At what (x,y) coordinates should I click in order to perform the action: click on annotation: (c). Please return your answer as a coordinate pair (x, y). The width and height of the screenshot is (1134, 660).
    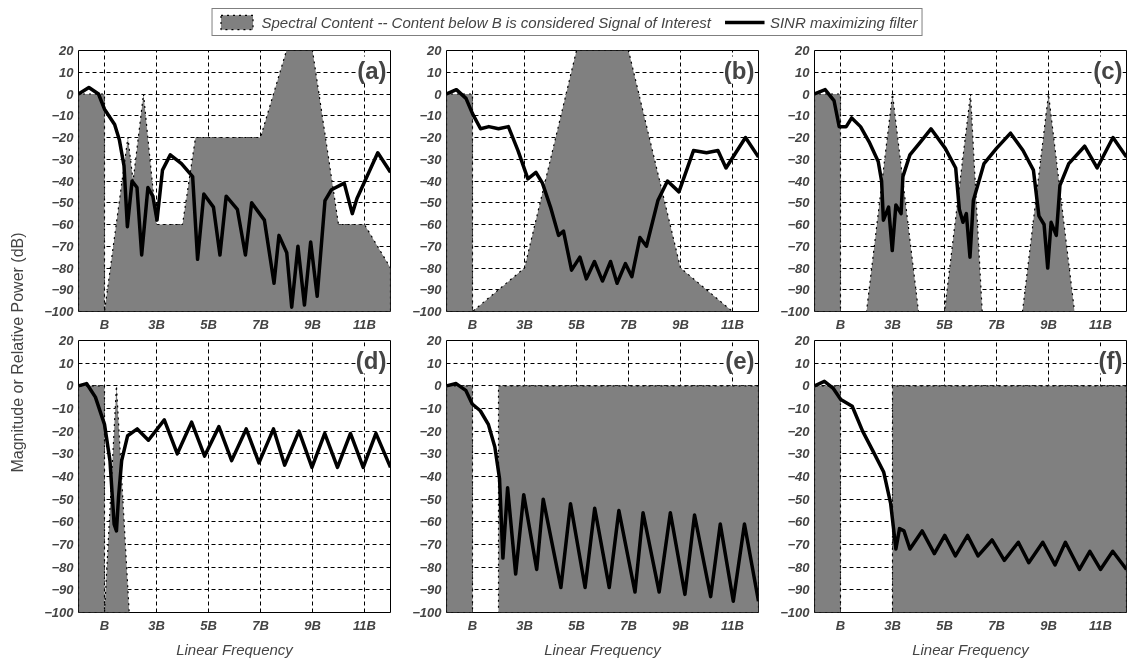
    Looking at the image, I should click on (1108, 70).